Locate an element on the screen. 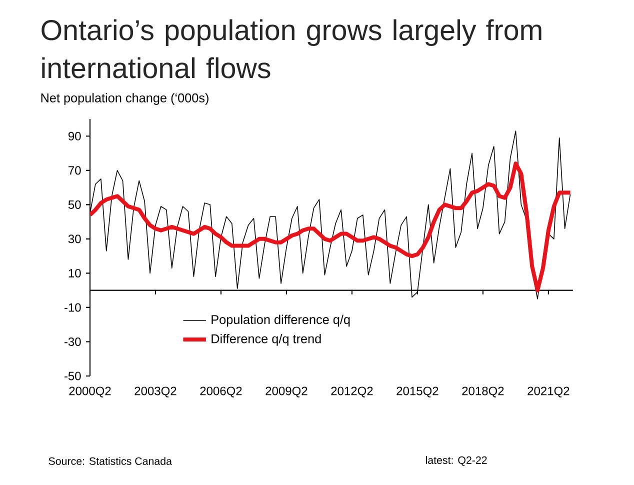  text: latest: Q2-22 is located at coordinates (456, 461).